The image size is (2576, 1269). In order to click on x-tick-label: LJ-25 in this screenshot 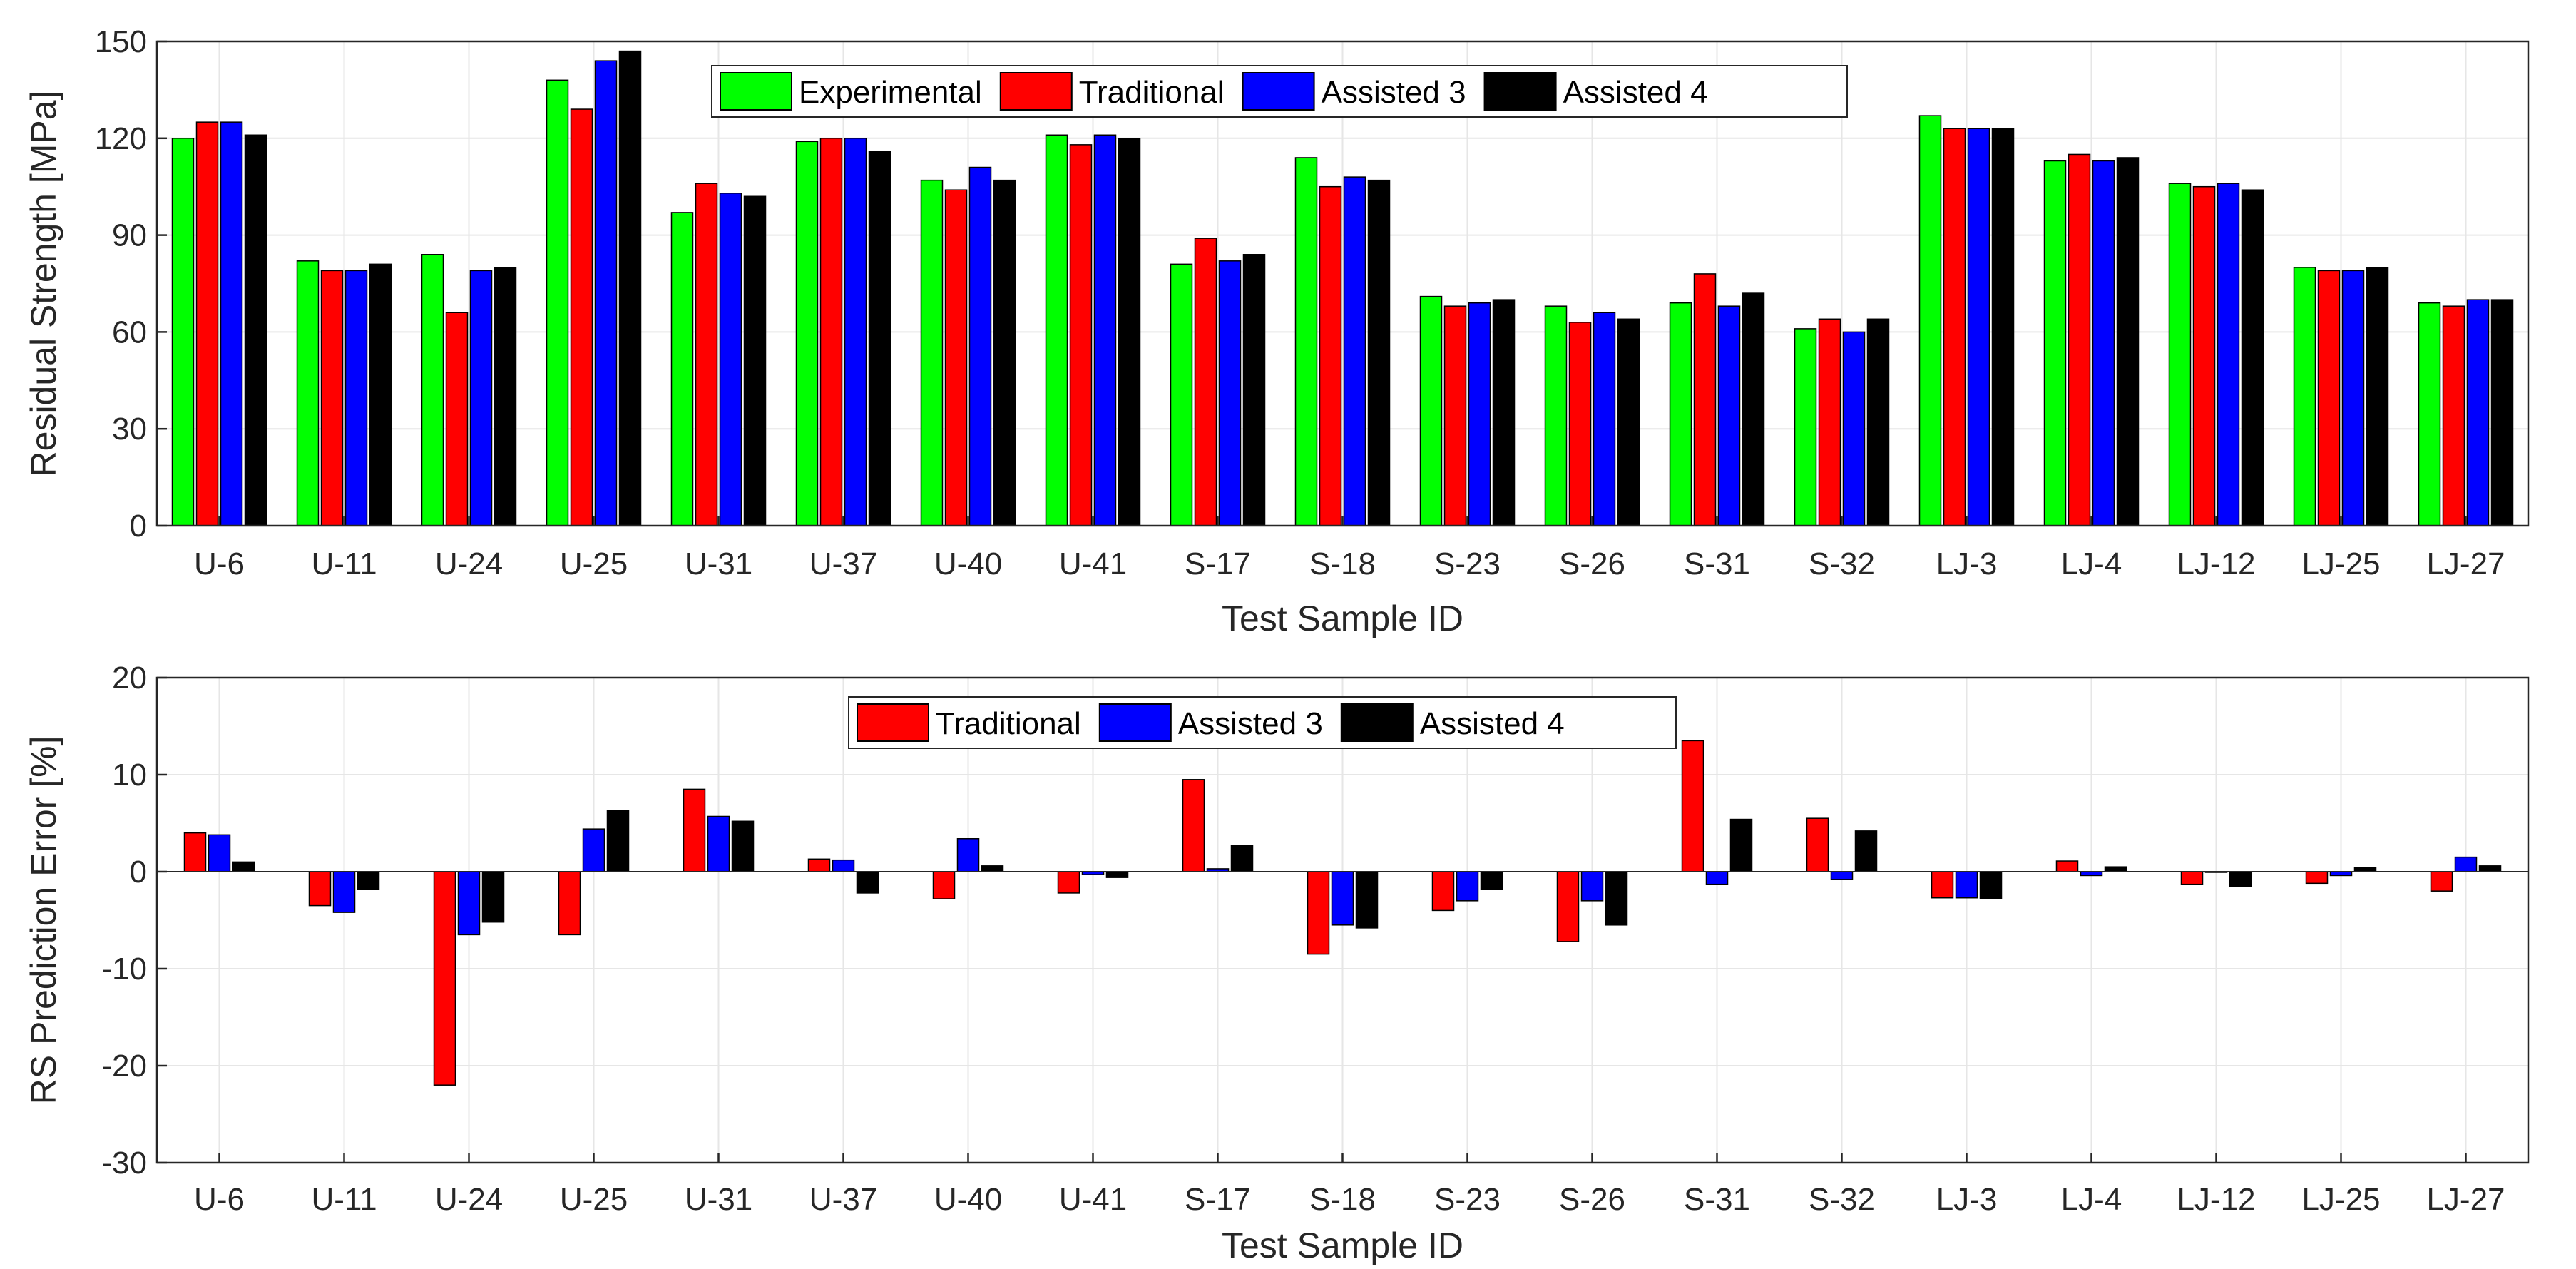, I will do `click(2341, 1199)`.